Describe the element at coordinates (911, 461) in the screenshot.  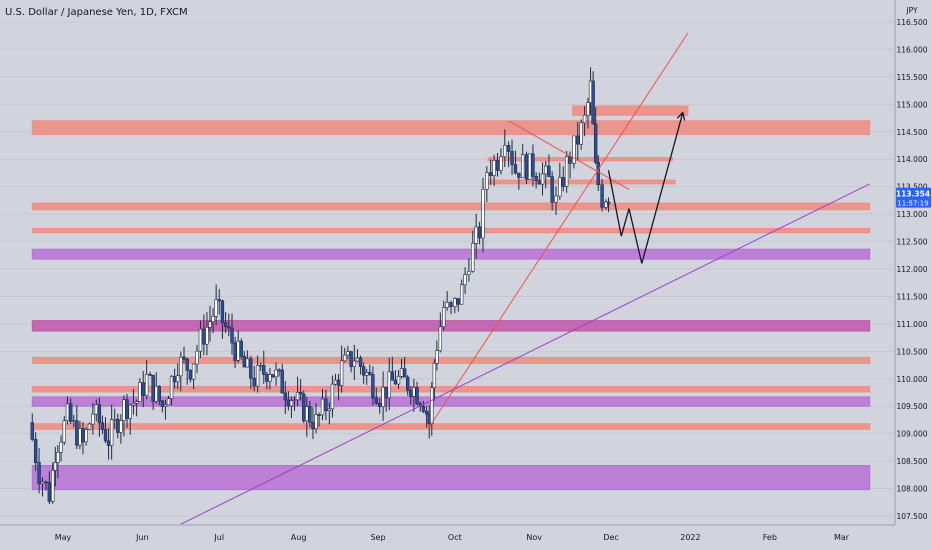
I see `y-tick-label: 108.500` at that location.